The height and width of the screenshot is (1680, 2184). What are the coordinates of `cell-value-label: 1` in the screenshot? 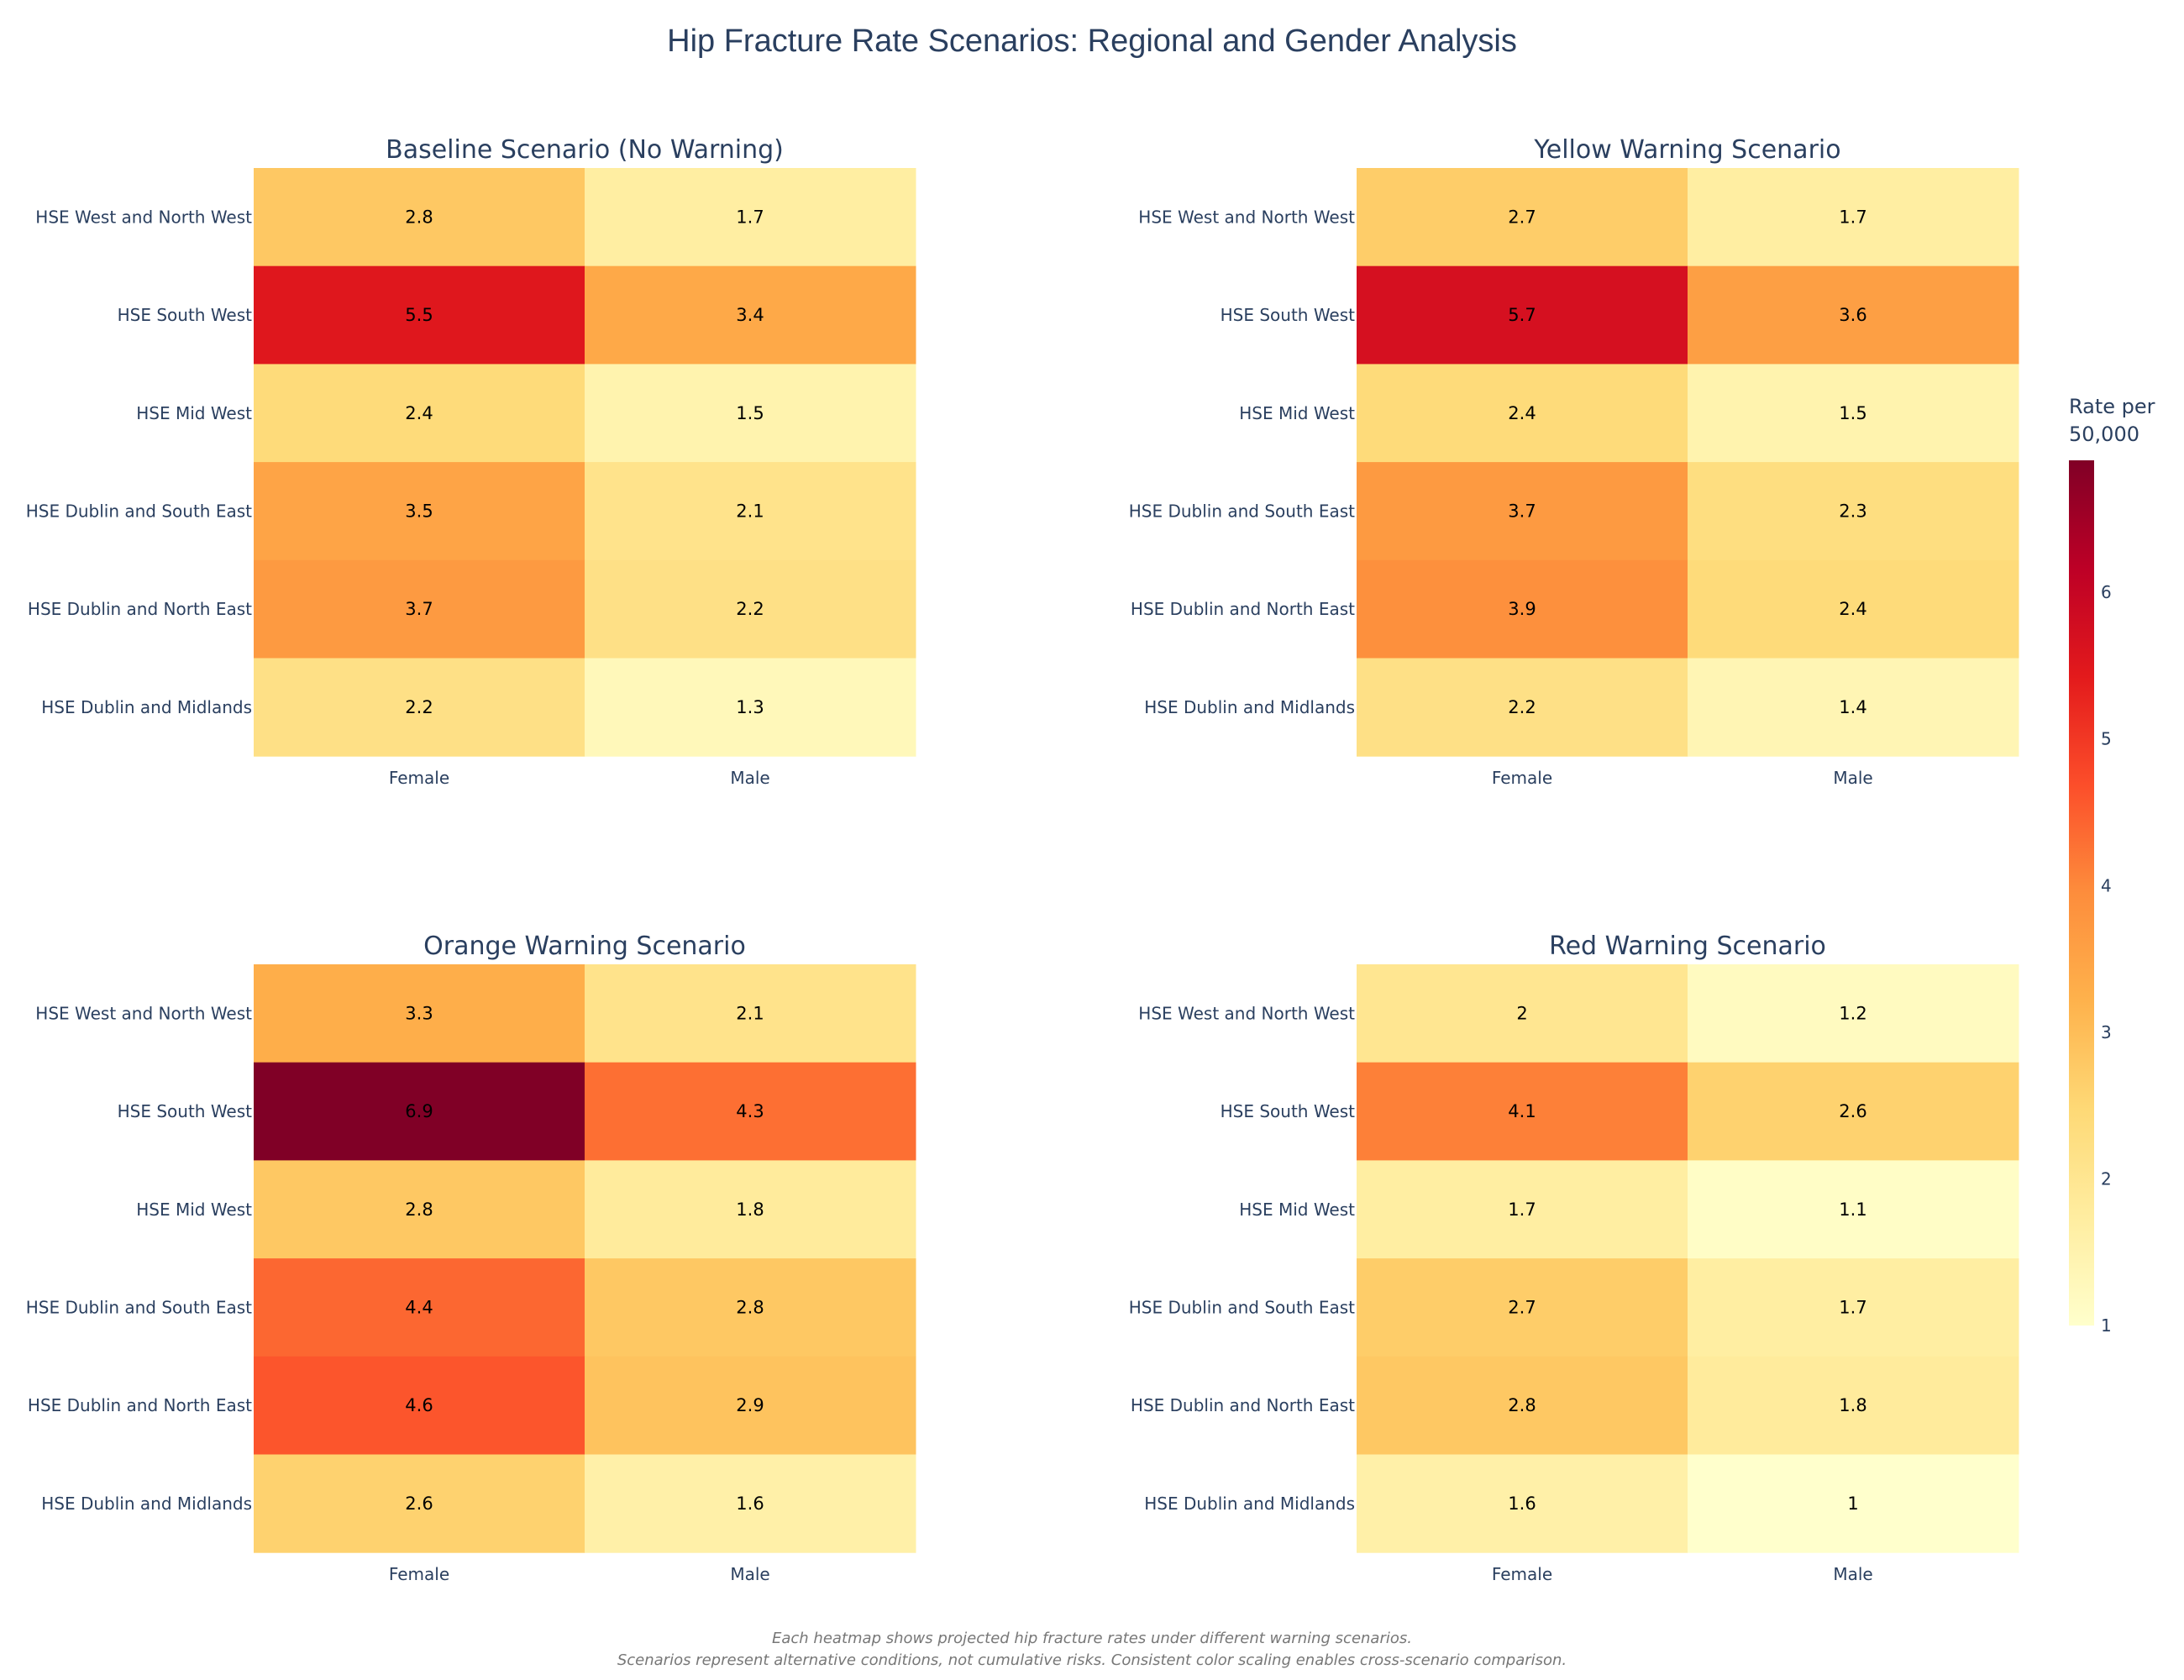 It's located at (1852, 1504).